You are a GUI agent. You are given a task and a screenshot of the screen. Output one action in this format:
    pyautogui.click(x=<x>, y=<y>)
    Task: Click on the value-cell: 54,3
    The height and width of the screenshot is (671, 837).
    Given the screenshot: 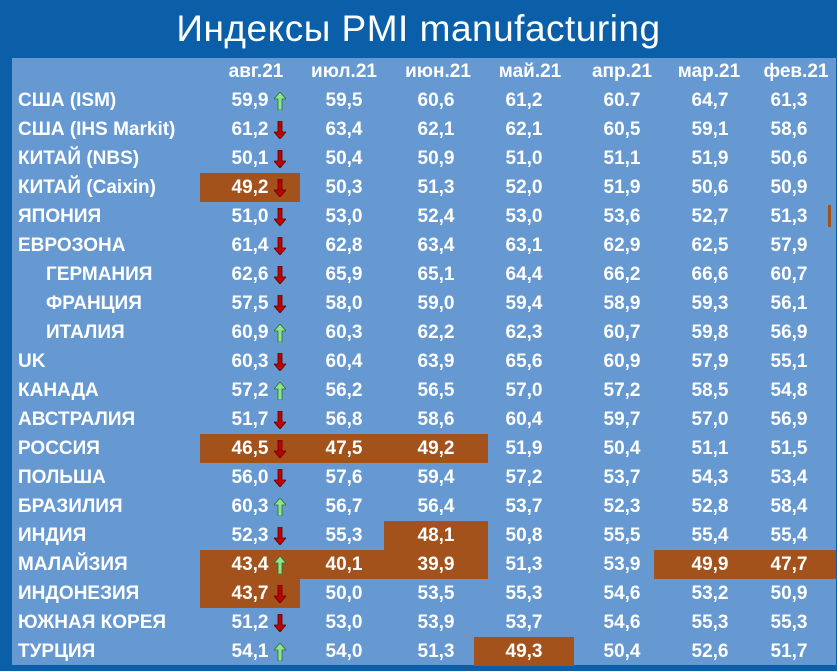 What is the action you would take?
    pyautogui.click(x=710, y=477)
    